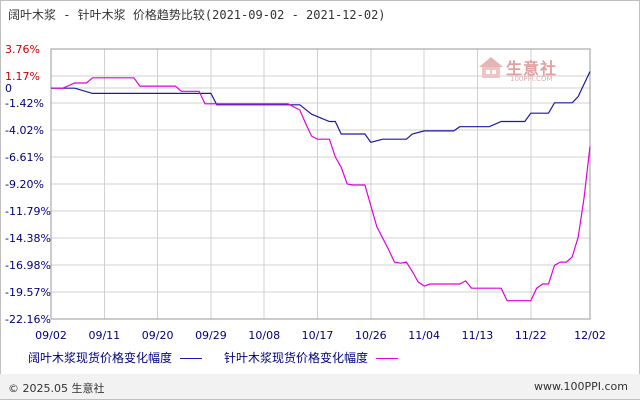  What do you see at coordinates (28, 238) in the screenshot?
I see `y-tick-label: -14.38%` at bounding box center [28, 238].